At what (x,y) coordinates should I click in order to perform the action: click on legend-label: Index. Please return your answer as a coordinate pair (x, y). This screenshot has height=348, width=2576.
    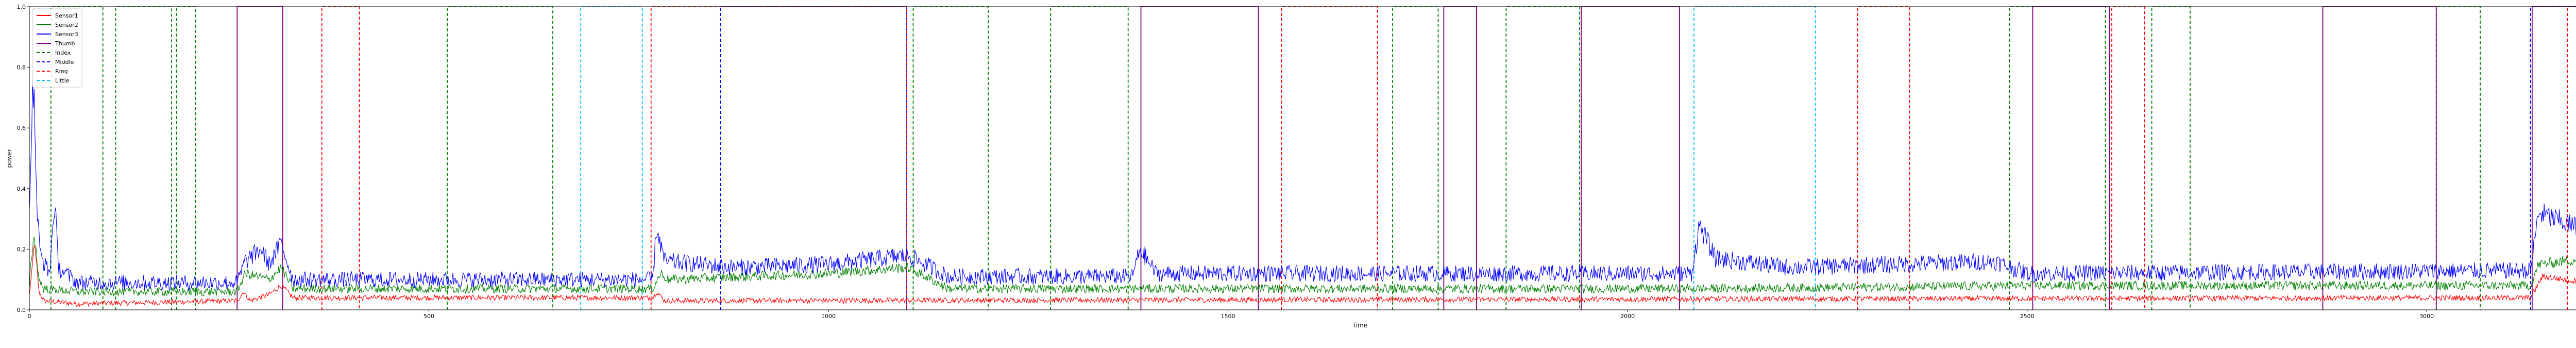
    Looking at the image, I should click on (63, 52).